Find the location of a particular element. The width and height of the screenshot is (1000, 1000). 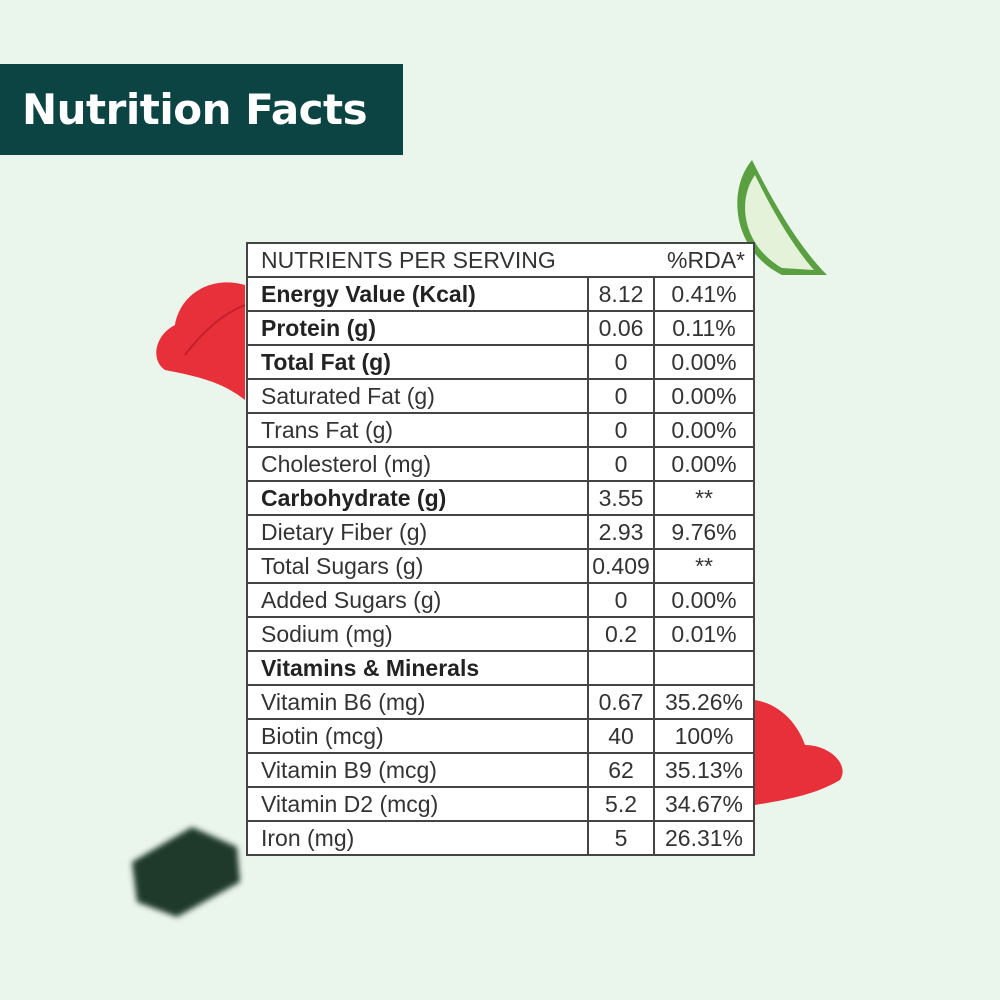

table-row: Cholesterol (mg) 0 0.00% is located at coordinates (500, 464).